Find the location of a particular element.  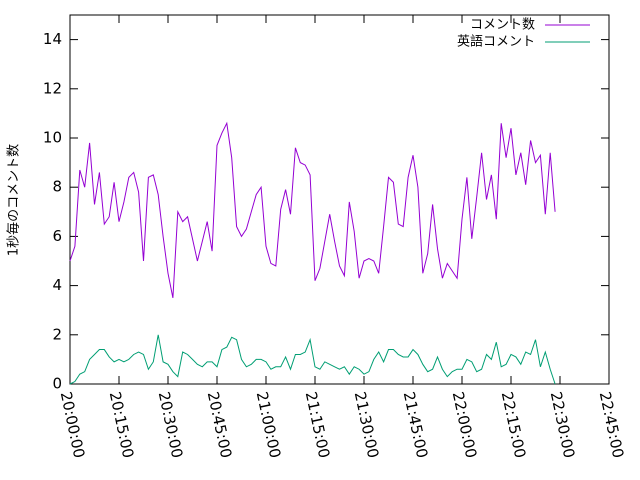

legend-label: コメント数 is located at coordinates (502, 25).